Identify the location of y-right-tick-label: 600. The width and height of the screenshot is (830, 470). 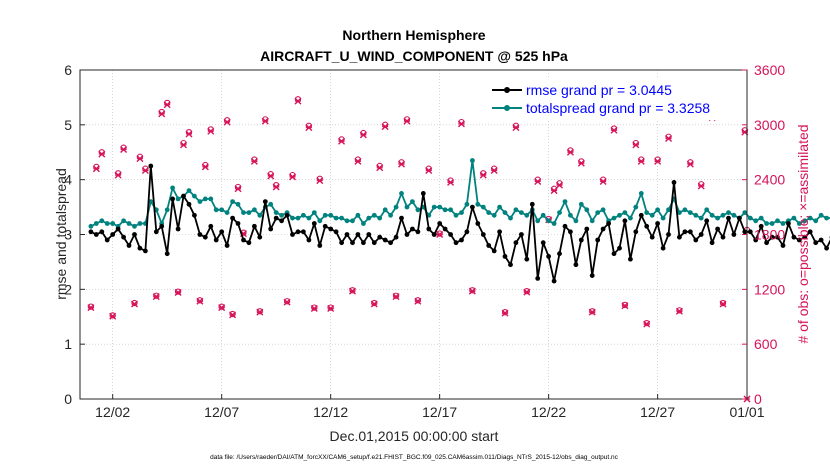
(766, 344).